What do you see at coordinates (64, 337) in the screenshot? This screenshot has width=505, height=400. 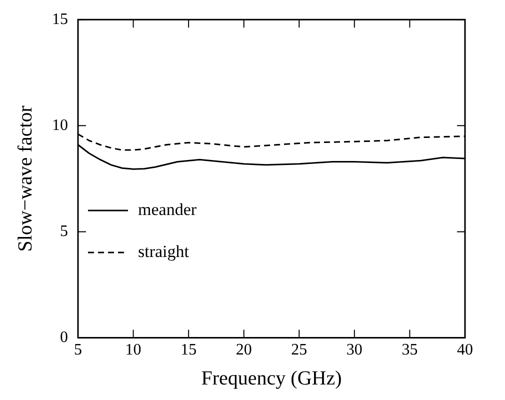 I see `y-tick-label: 0` at bounding box center [64, 337].